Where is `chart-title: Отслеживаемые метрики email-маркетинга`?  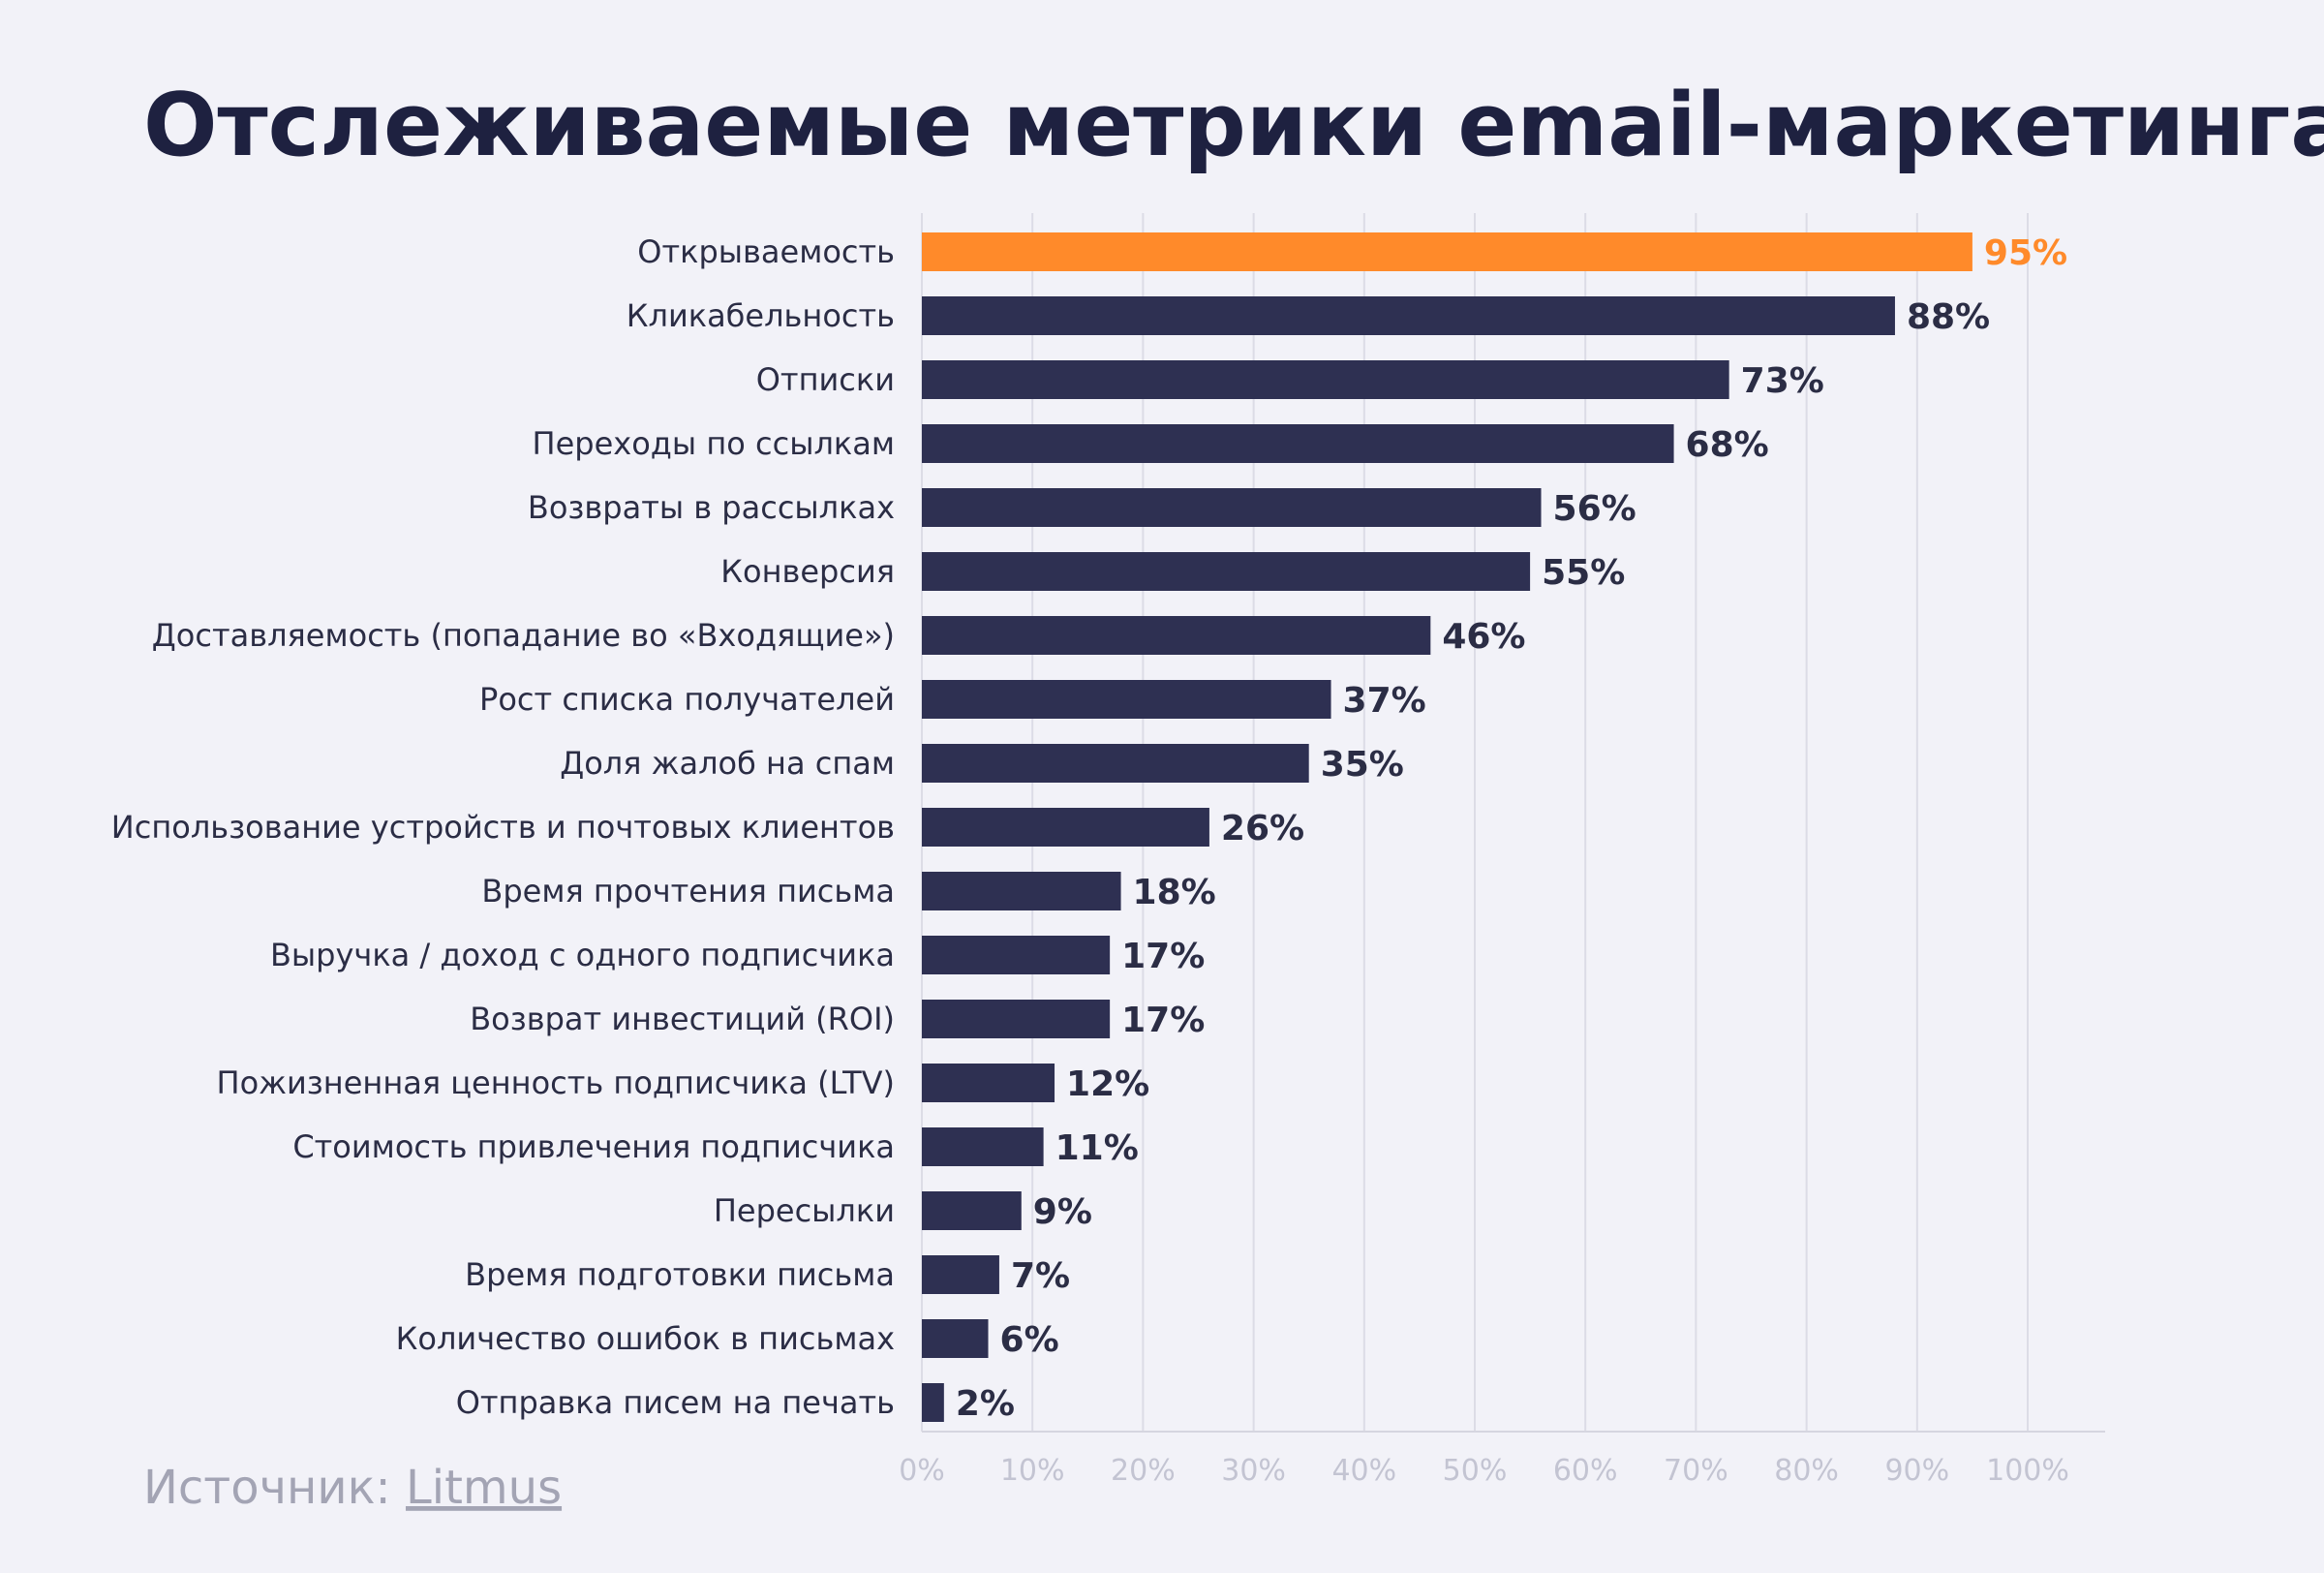 chart-title: Отслеживаемые метрики email-маркетинга is located at coordinates (1234, 125).